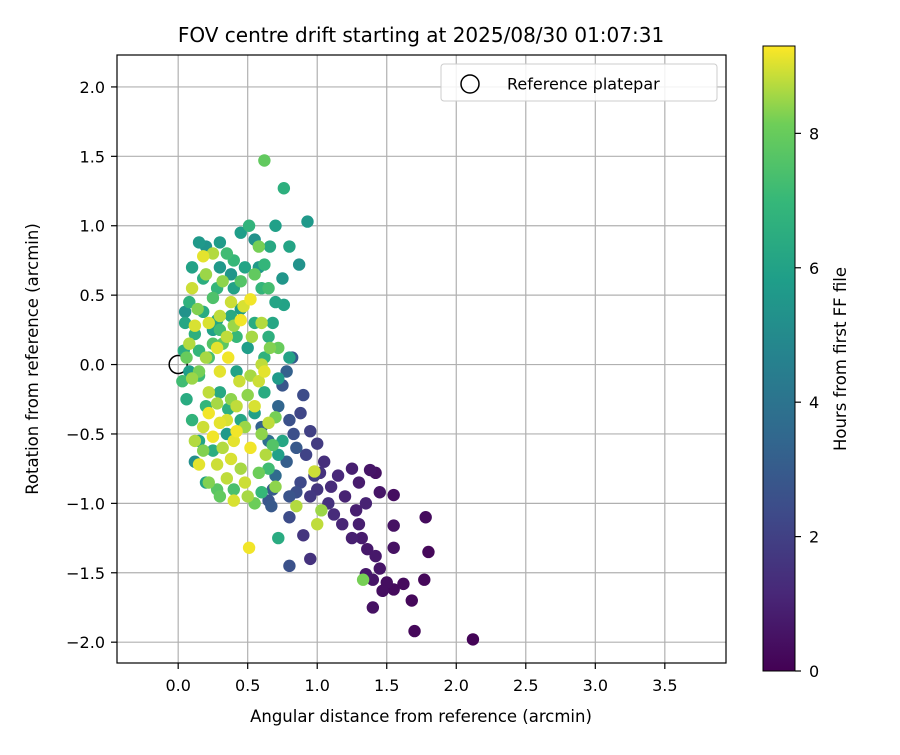 This screenshot has width=900, height=755. I want to click on colorbar: 0 2 4 6 8 Hours from first FF file, so click(806, 363).